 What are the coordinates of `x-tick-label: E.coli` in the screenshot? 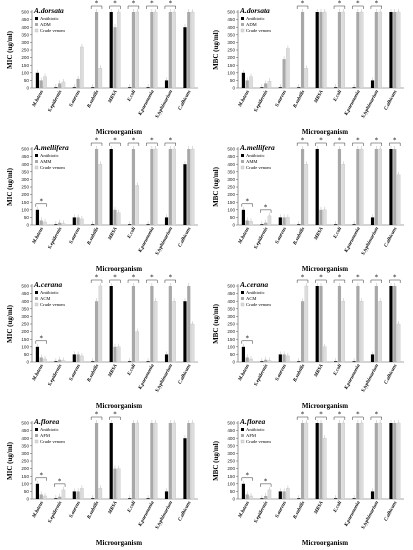 It's located at (132, 370).